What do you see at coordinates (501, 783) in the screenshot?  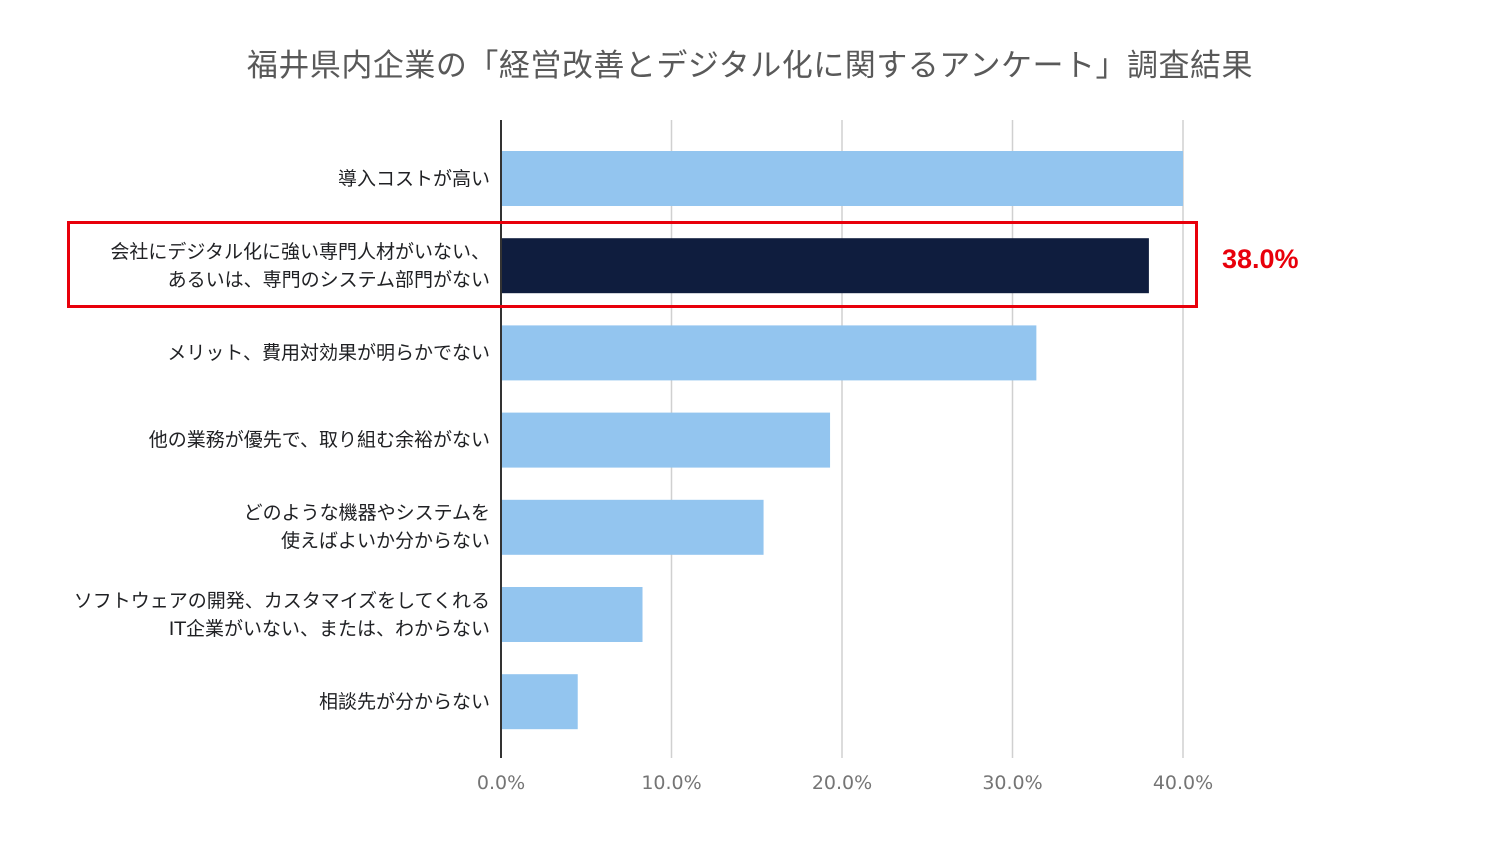 I see `x-tick-label: 0.0%` at bounding box center [501, 783].